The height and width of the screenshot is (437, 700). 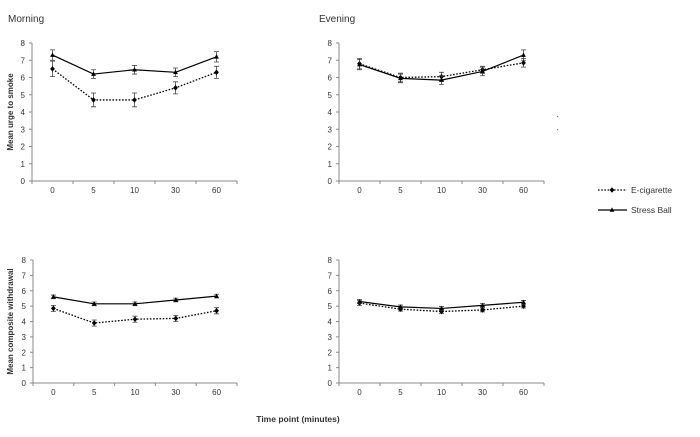 What do you see at coordinates (432, 104) in the screenshot?
I see `chart-panel-2: Evening 0 1 2 3 4 5 6 7 8 0 5 10 30 60` at bounding box center [432, 104].